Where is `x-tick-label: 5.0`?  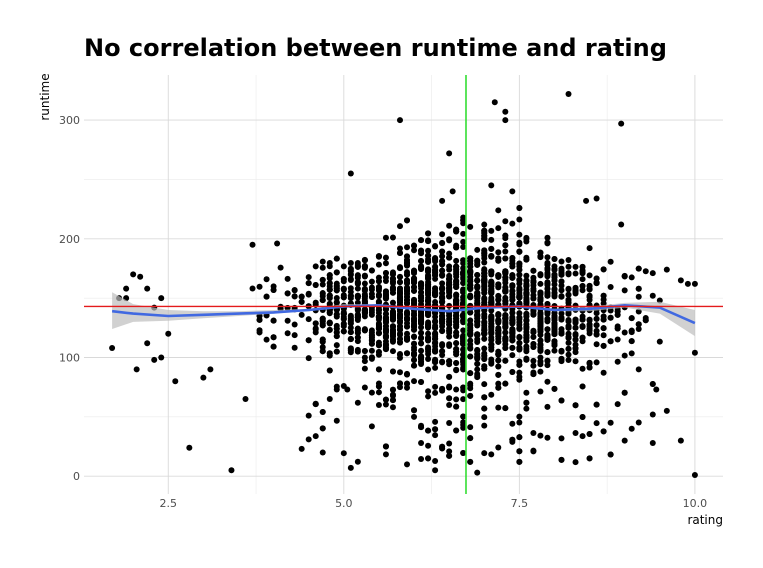
x-tick-label: 5.0 is located at coordinates (344, 503).